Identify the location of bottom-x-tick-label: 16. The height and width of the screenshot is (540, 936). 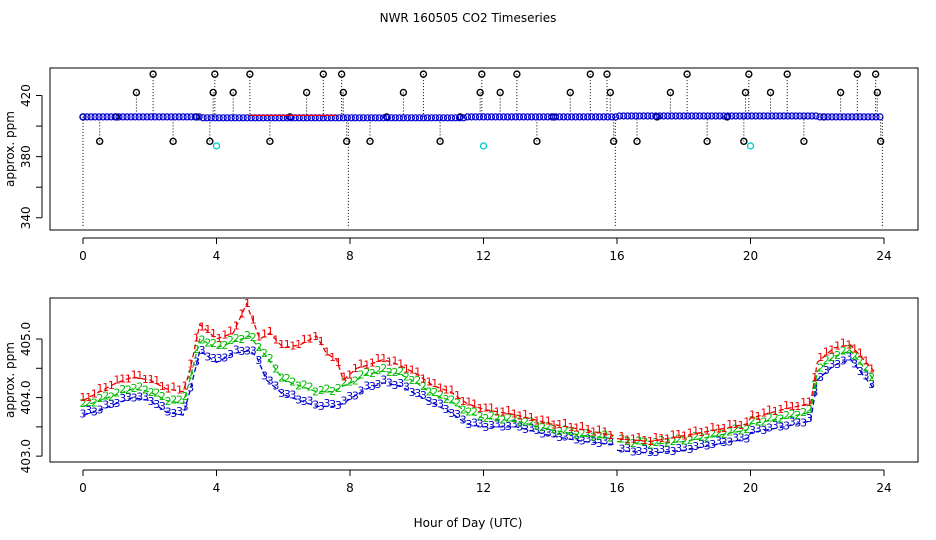
(616, 488).